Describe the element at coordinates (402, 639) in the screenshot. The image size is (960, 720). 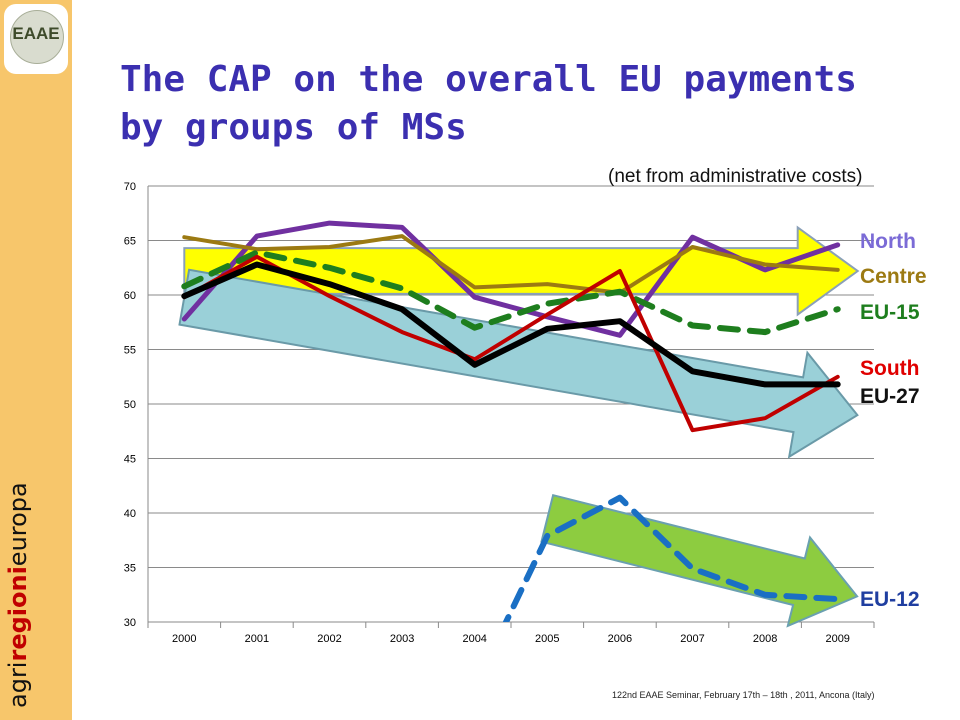
I see `x-tick-label: 2003` at that location.